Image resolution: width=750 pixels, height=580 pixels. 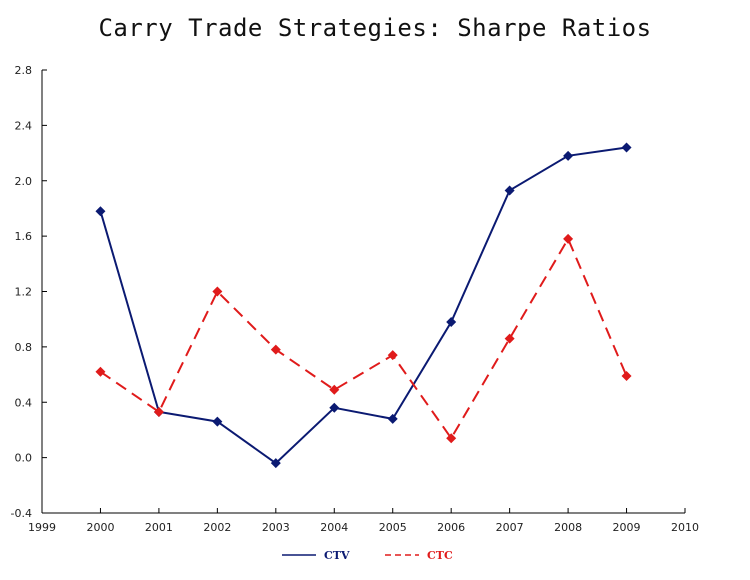 What do you see at coordinates (24, 236) in the screenshot?
I see `y-tick-label: 1.6` at bounding box center [24, 236].